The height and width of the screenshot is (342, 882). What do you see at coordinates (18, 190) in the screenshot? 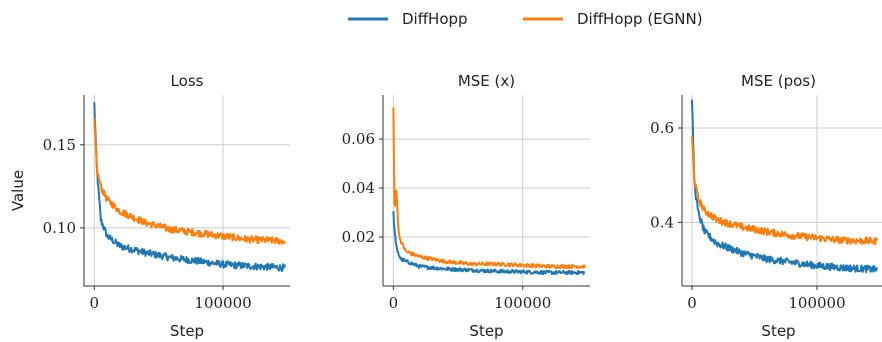
I see `y-axis-label: Value` at bounding box center [18, 190].